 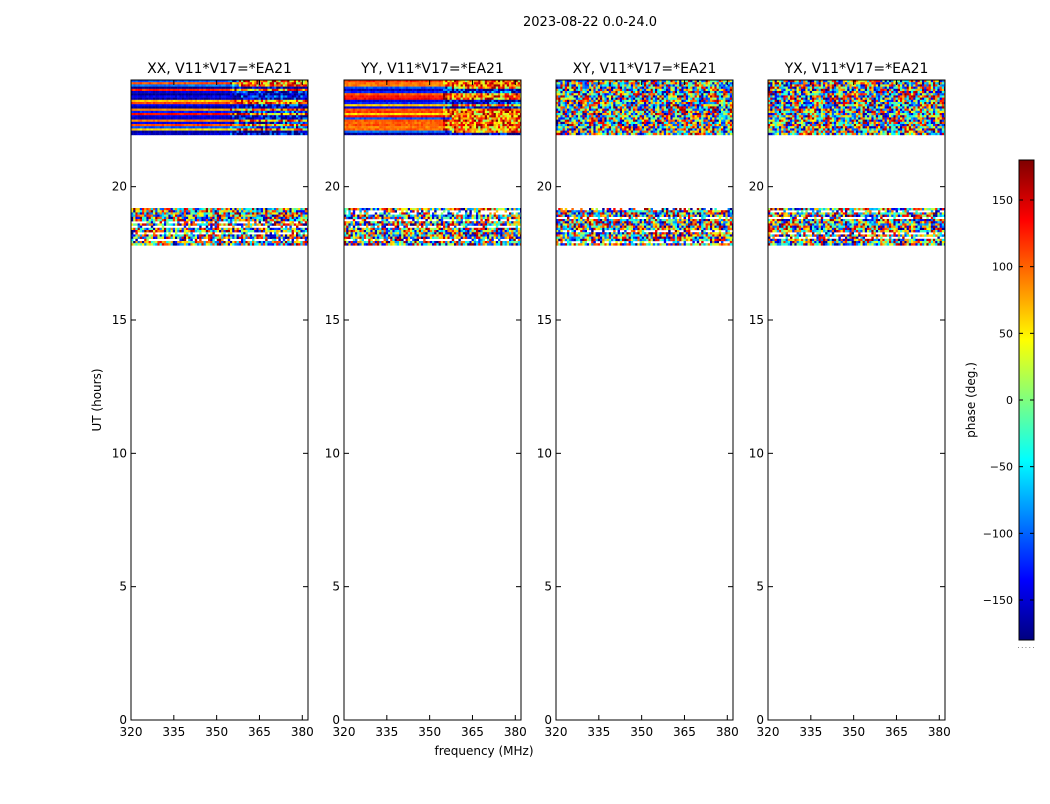 What do you see at coordinates (1009, 400) in the screenshot?
I see `colorbar-tick-label: 0` at bounding box center [1009, 400].